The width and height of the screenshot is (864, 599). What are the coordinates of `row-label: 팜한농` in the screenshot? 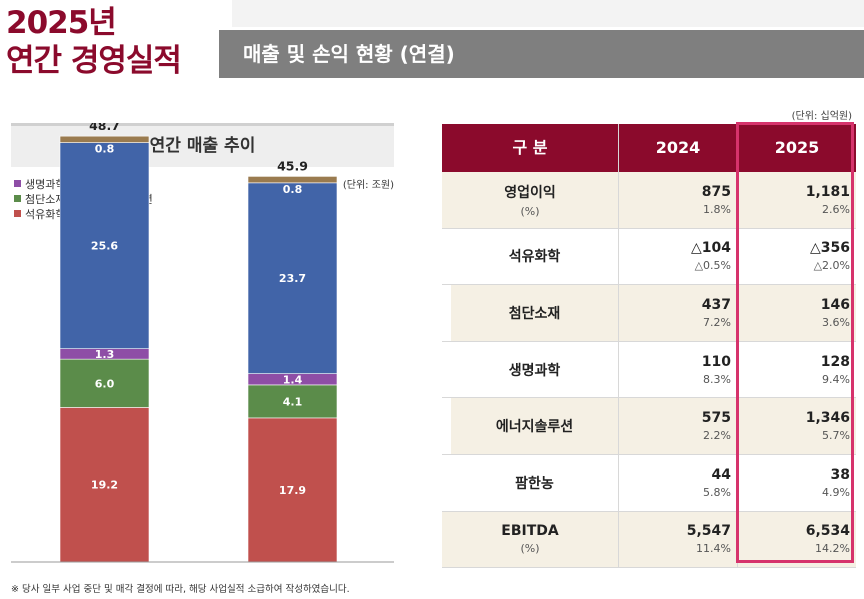 It's located at (534, 483).